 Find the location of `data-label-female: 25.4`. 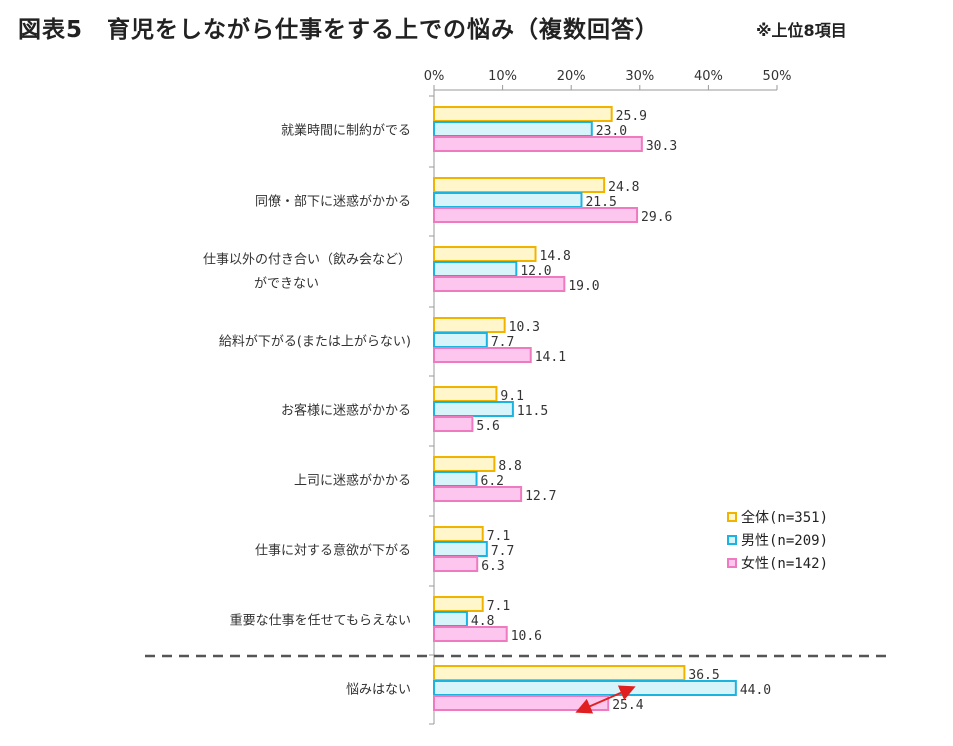

data-label-female: 25.4 is located at coordinates (627, 705).